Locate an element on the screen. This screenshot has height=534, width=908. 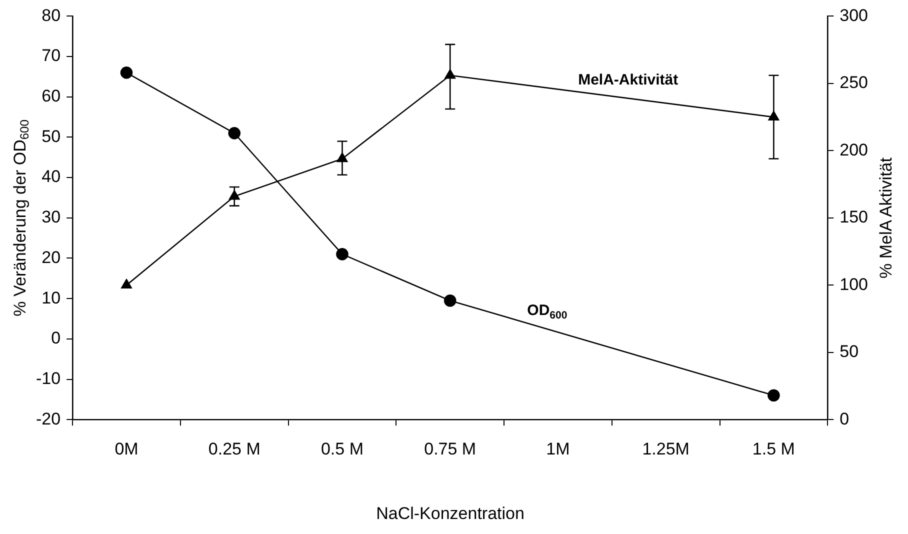
y2-axis-title: % MelA Aktivität is located at coordinates (886, 217).